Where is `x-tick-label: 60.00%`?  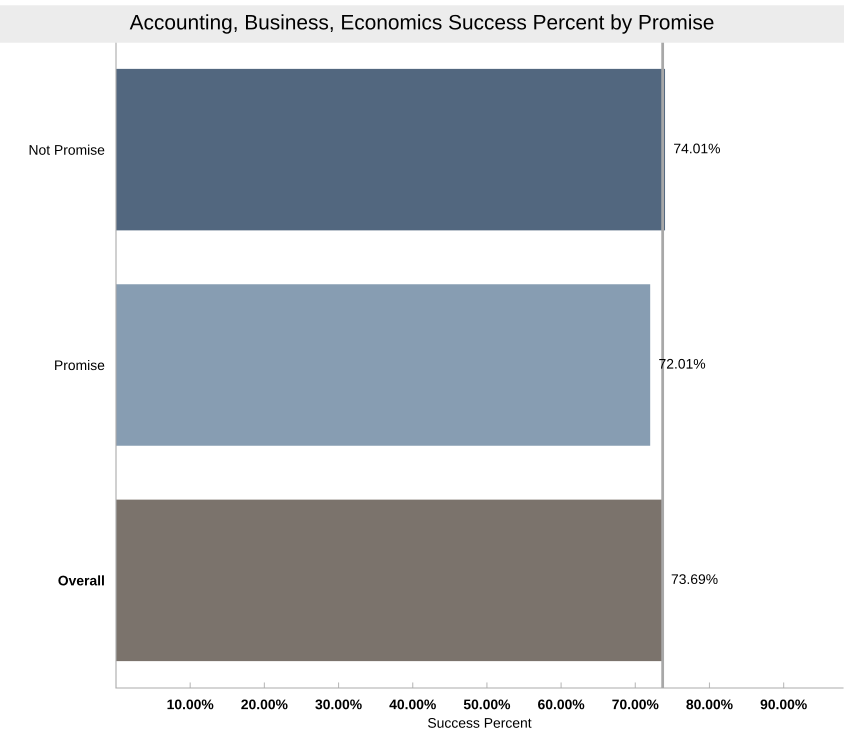 x-tick-label: 60.00% is located at coordinates (561, 704).